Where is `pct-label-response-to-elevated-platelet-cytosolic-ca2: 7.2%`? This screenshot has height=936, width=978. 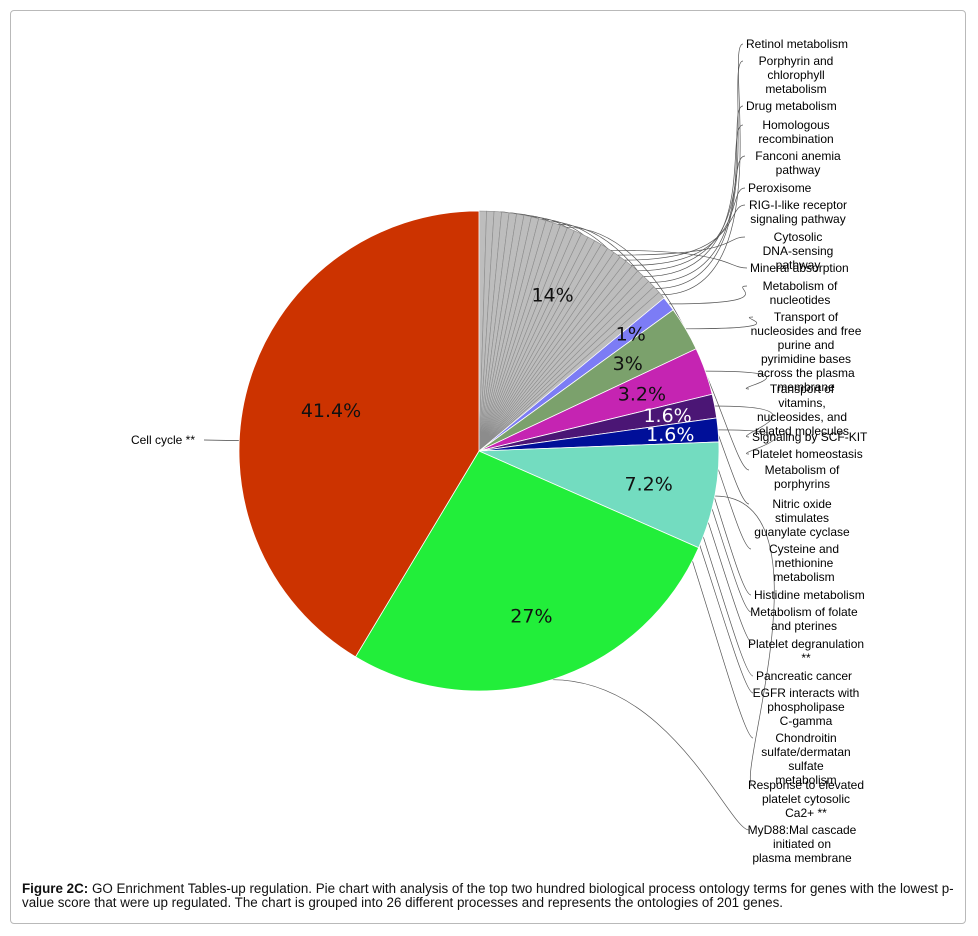
pct-label-response-to-elevated-platelet-cytosolic-ca2: 7.2% is located at coordinates (649, 484).